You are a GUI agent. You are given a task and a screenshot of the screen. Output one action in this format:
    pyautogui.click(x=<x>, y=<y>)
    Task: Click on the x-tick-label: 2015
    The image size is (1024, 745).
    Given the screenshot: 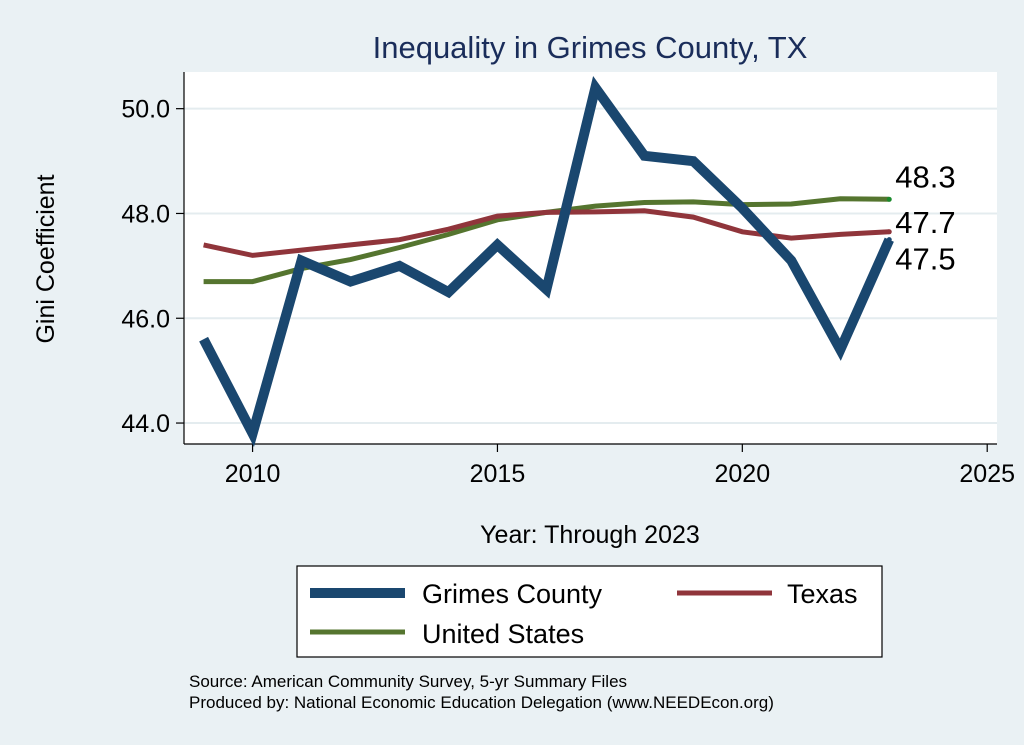 What is the action you would take?
    pyautogui.click(x=498, y=474)
    